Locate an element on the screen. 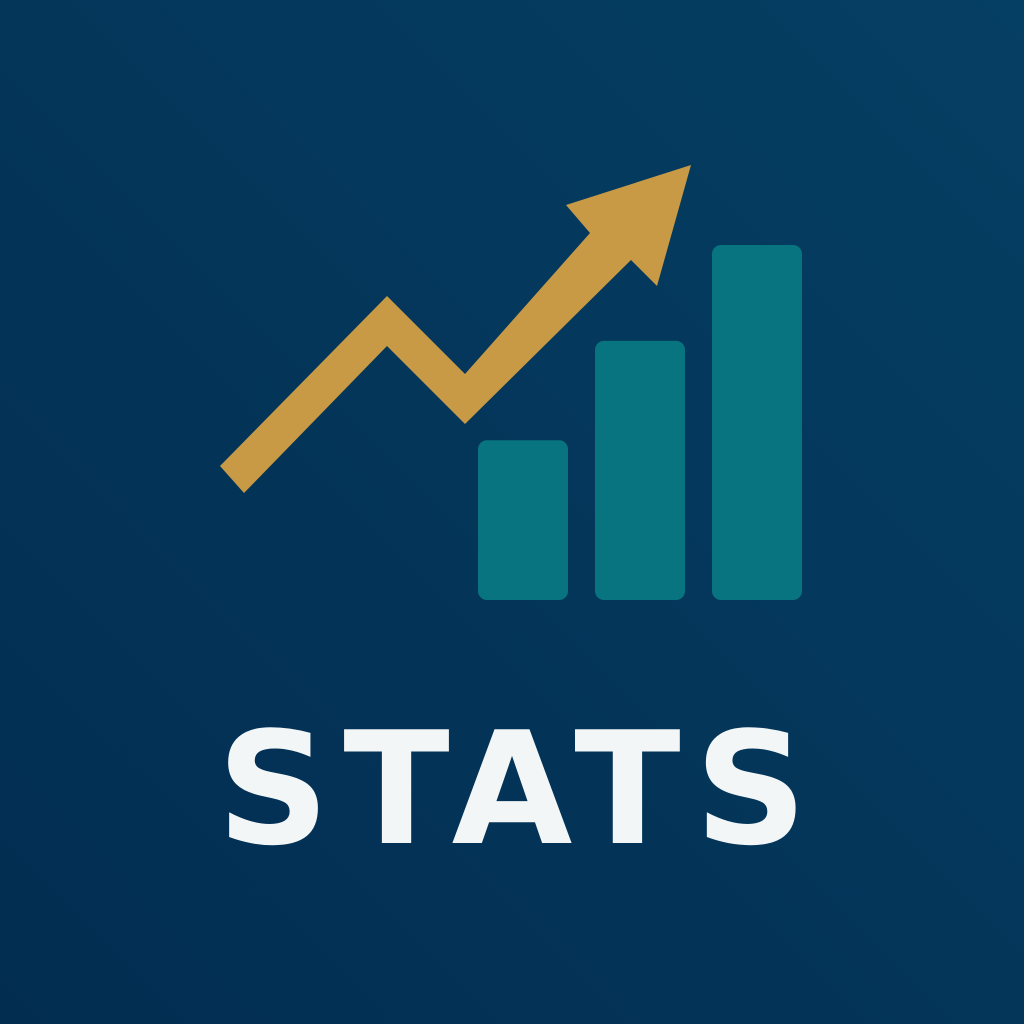 This screenshot has height=1024, width=1024. bar-chart-icon is located at coordinates (640, 422).